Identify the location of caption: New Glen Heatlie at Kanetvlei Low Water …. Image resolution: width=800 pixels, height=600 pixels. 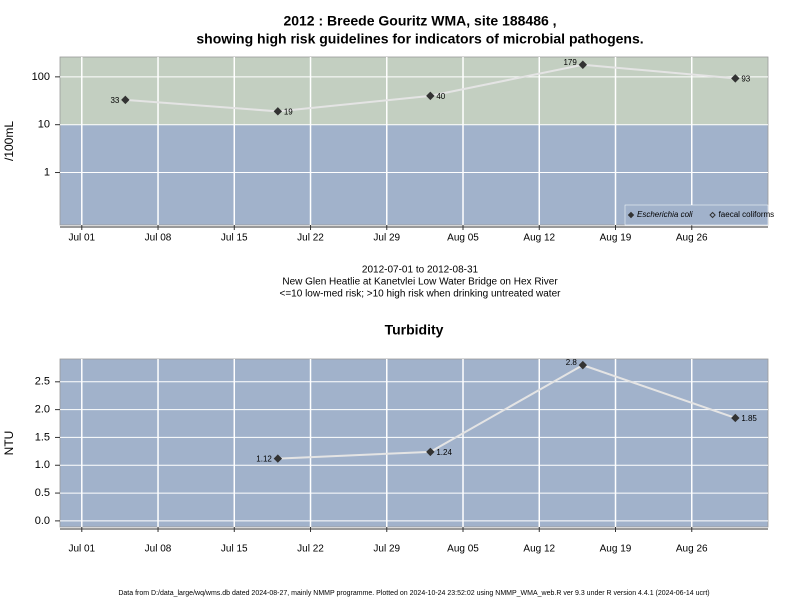
(420, 282).